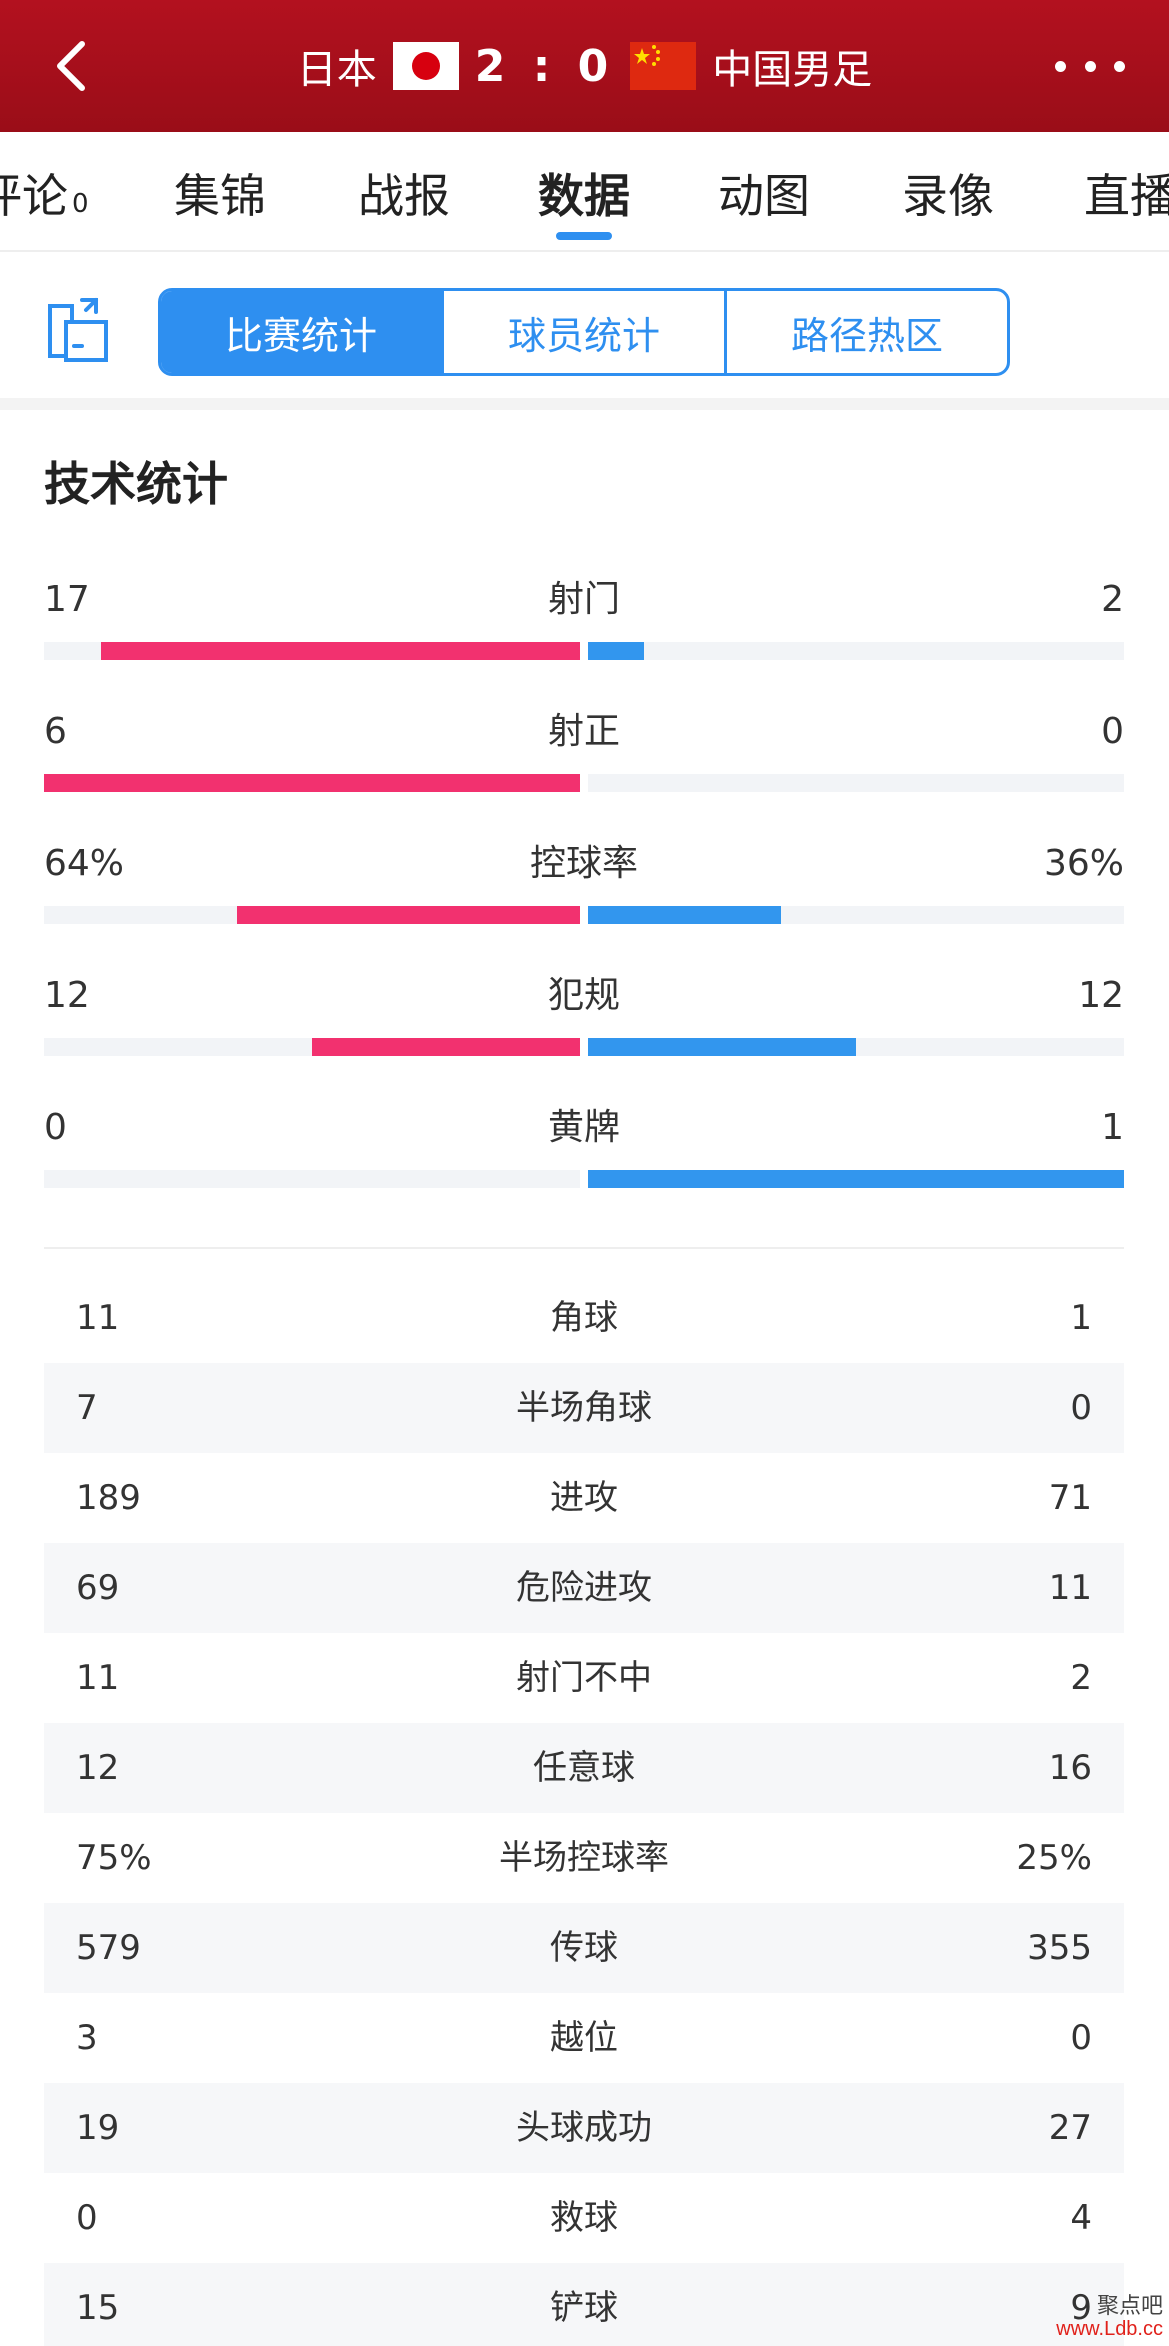 Image resolution: width=1169 pixels, height=2346 pixels. I want to click on stat-label: 铲球, so click(584, 2308).